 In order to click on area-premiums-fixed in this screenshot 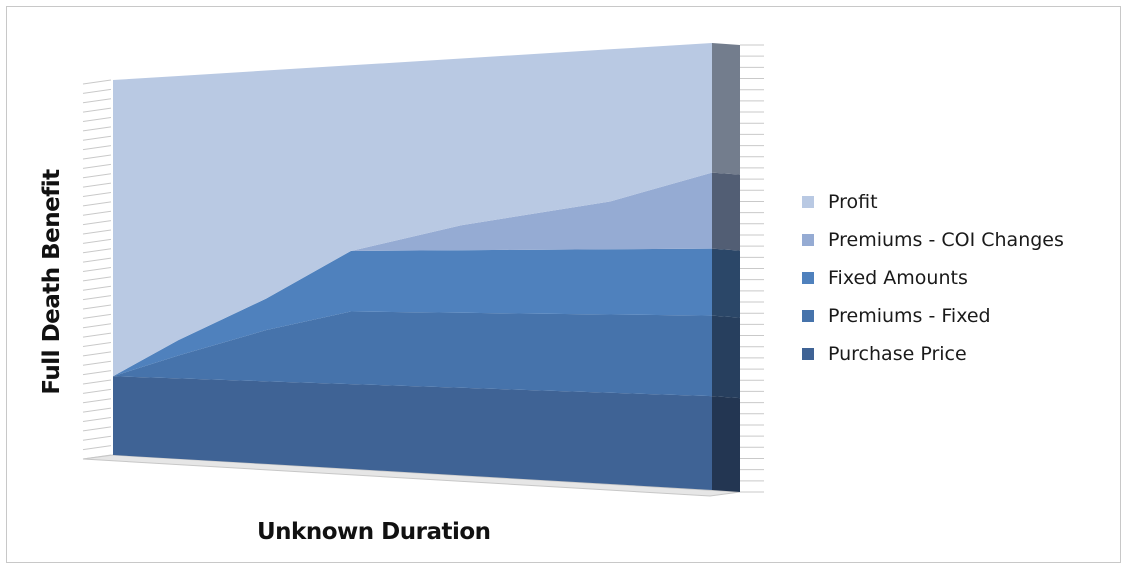, I will do `click(412, 354)`.